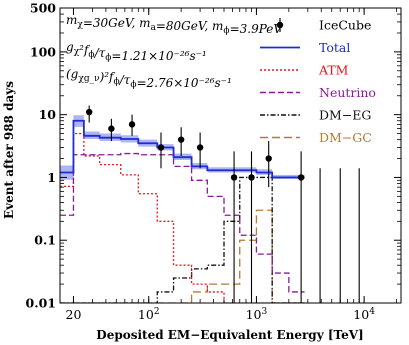  I want to click on y-axis-label: Event after 988 days, so click(9, 150).